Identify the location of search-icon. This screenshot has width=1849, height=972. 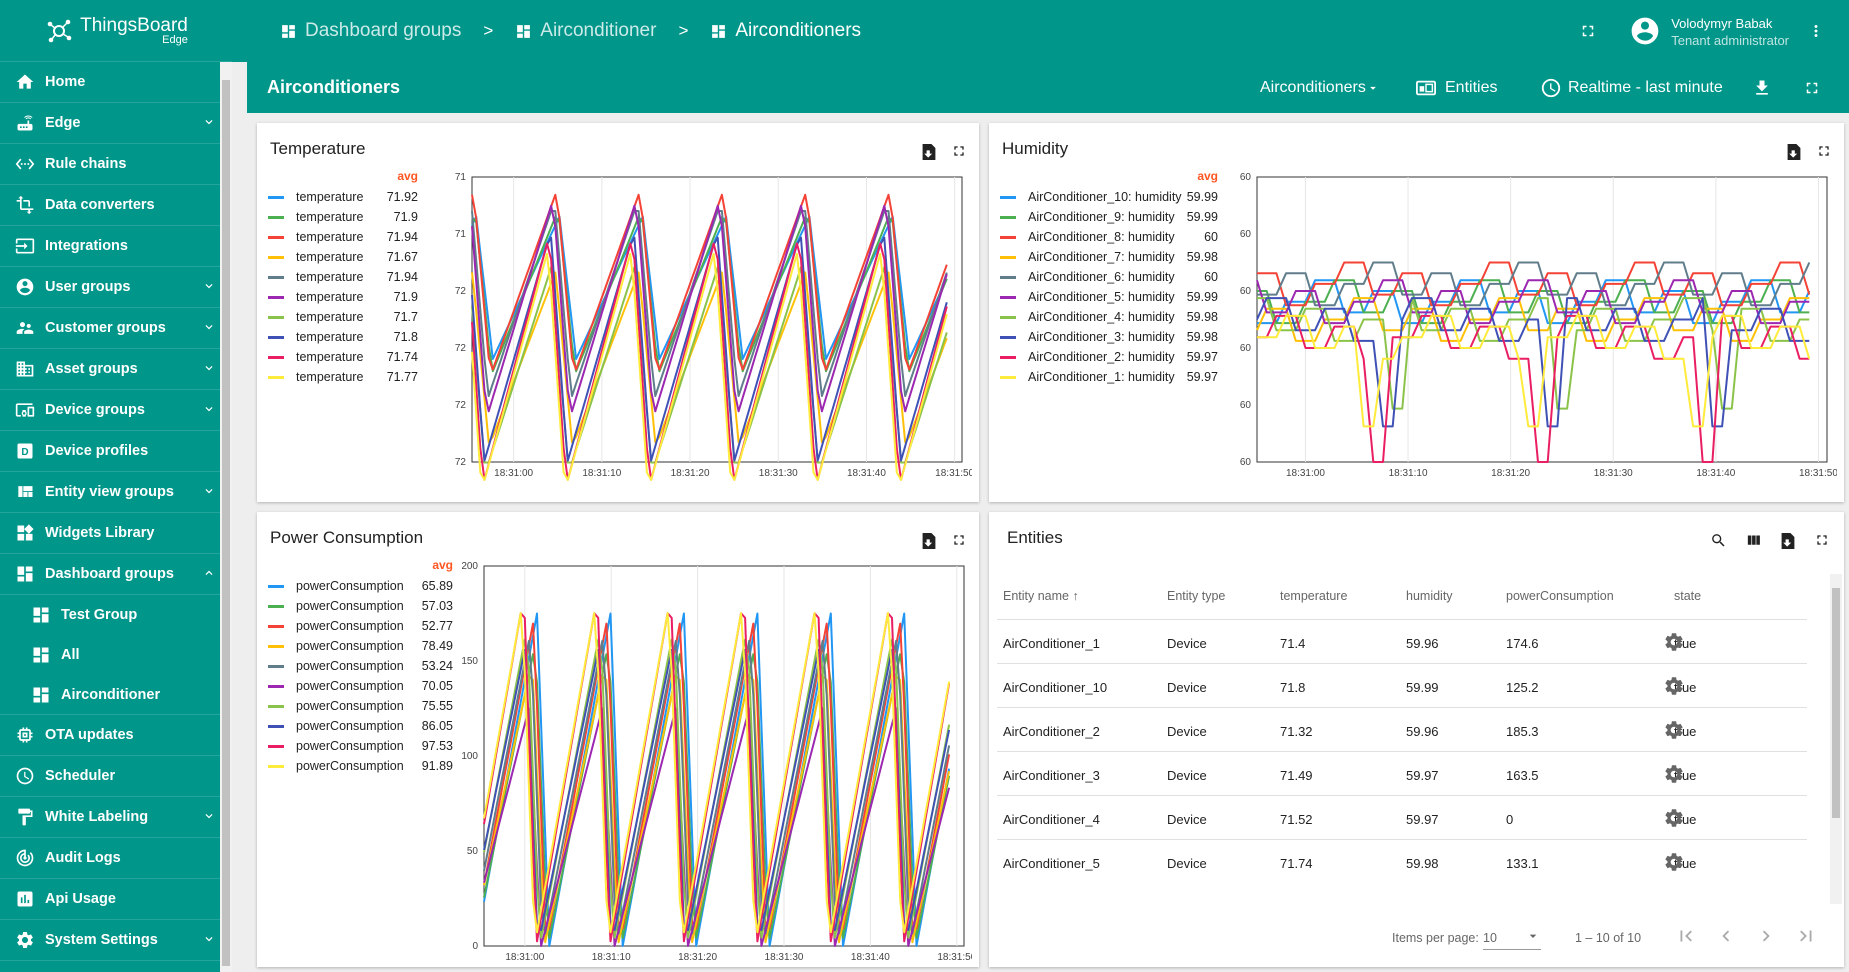
(1718, 541).